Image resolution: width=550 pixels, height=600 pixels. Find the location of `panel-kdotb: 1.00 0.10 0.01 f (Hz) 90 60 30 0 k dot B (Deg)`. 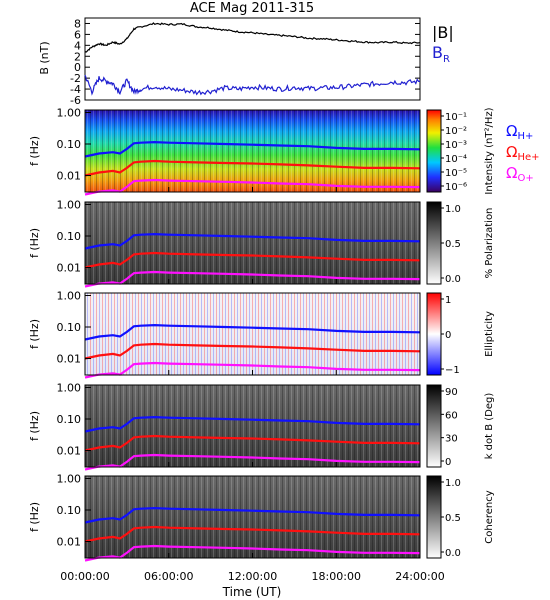

panel-kdotb: 1.00 0.10 0.01 f (Hz) 90 60 30 0 k dot B (Deg) is located at coordinates (261, 426).